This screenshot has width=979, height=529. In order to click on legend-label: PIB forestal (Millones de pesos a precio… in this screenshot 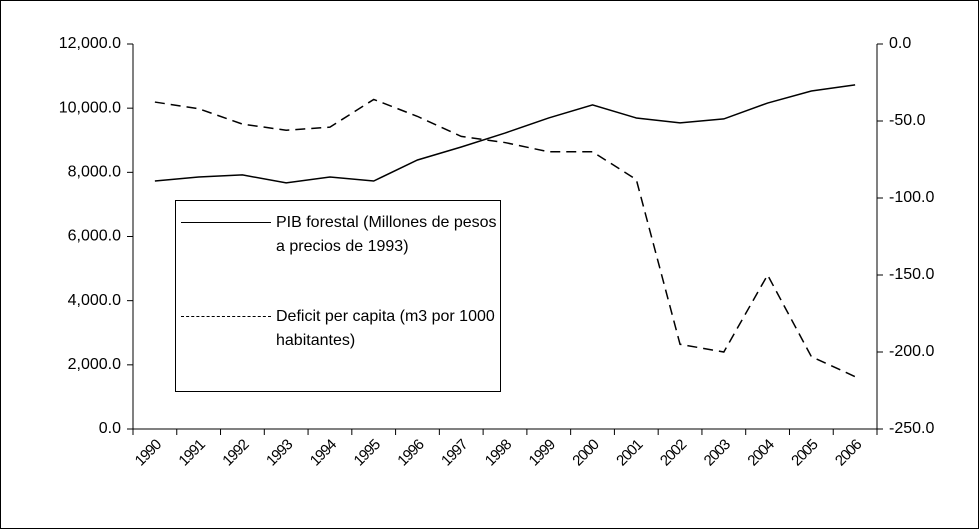, I will do `click(386, 234)`.